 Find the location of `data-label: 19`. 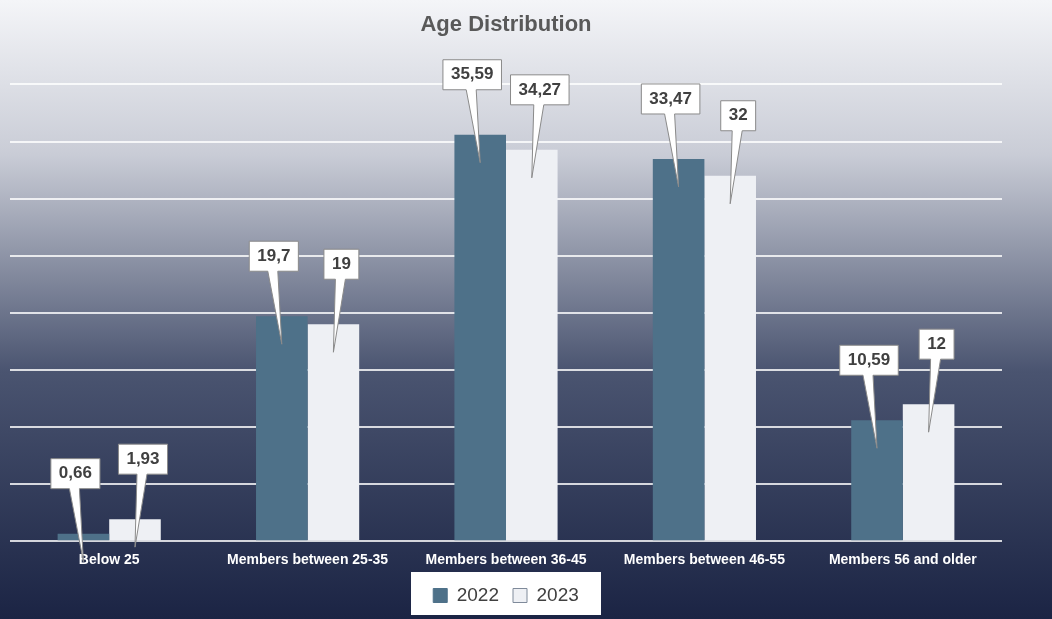

data-label: 19 is located at coordinates (341, 263).